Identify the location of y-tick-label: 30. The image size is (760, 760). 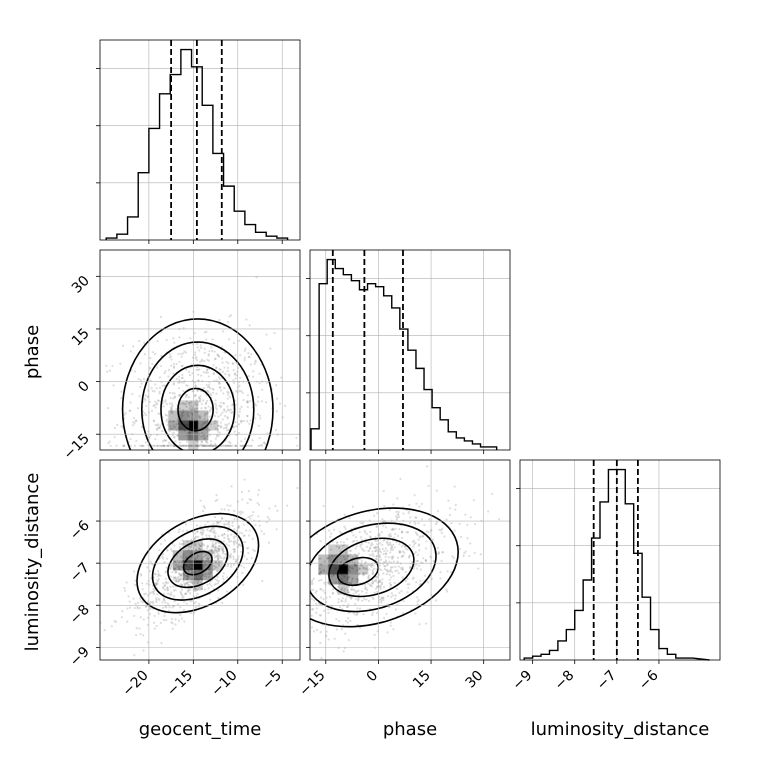
(81, 285).